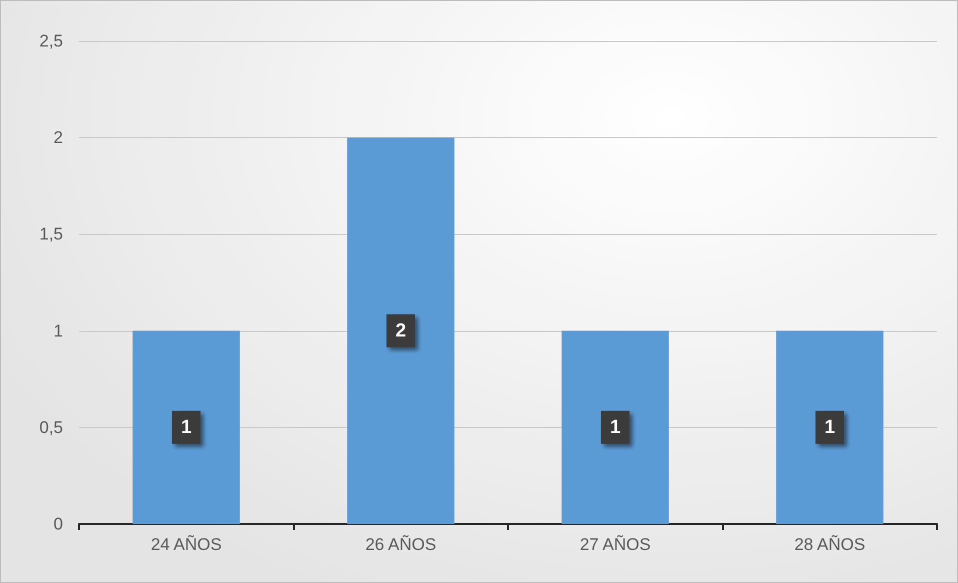 The width and height of the screenshot is (958, 583). What do you see at coordinates (51, 234) in the screenshot?
I see `y-tick-label: 1,5` at bounding box center [51, 234].